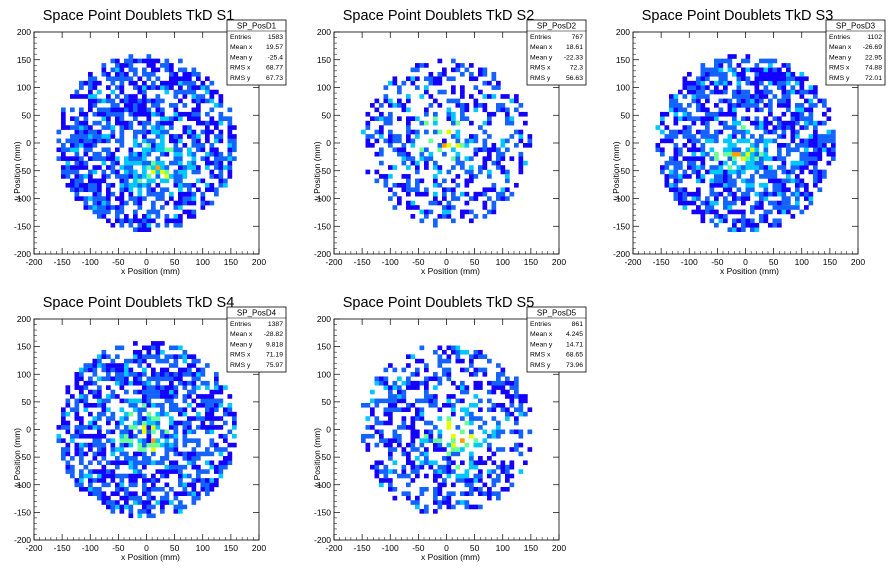 The width and height of the screenshot is (896, 574). I want to click on stats-label: Entries, so click(541, 324).